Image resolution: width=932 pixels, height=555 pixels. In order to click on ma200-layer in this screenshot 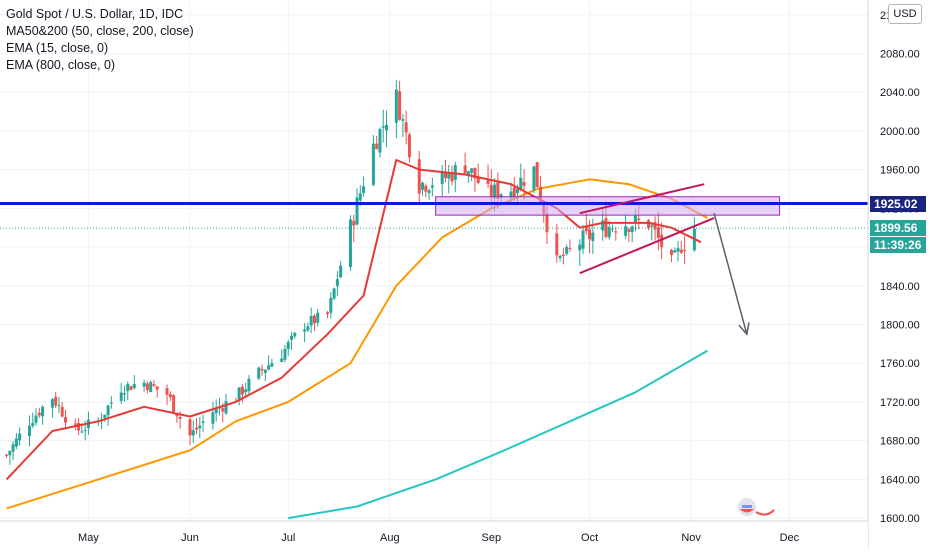, I will do `click(498, 434)`.